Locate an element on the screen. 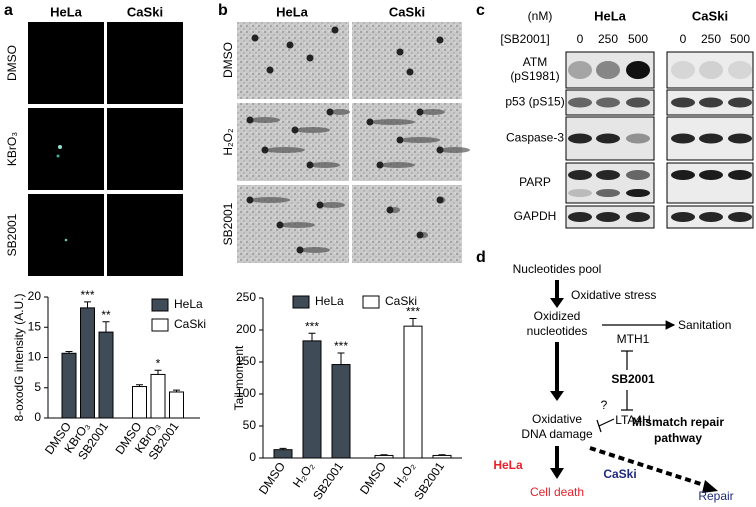 This screenshot has width=756, height=507. diagram-node: Oxidized is located at coordinates (557, 316).